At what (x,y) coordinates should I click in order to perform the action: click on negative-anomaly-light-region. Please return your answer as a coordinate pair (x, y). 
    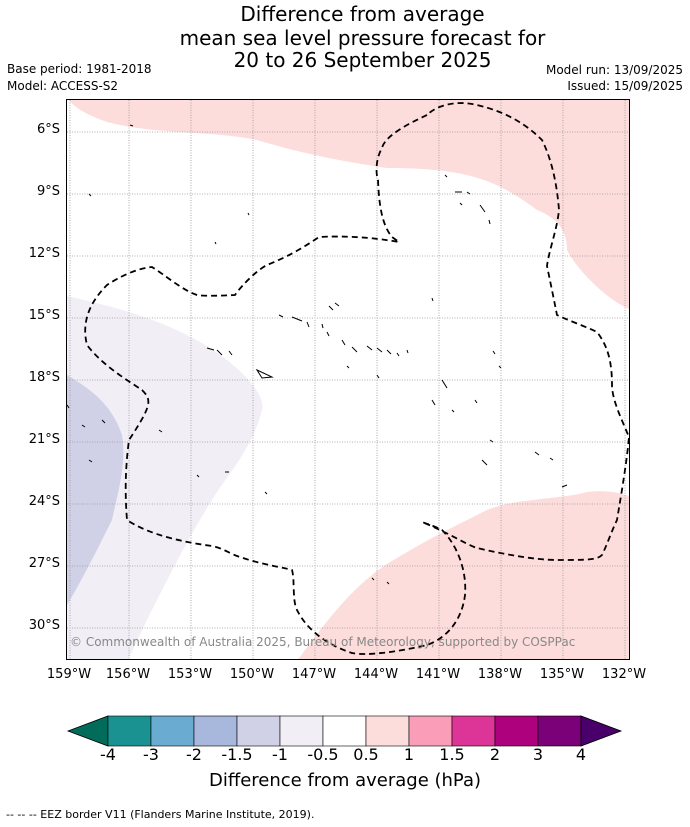
    Looking at the image, I should click on (165, 477).